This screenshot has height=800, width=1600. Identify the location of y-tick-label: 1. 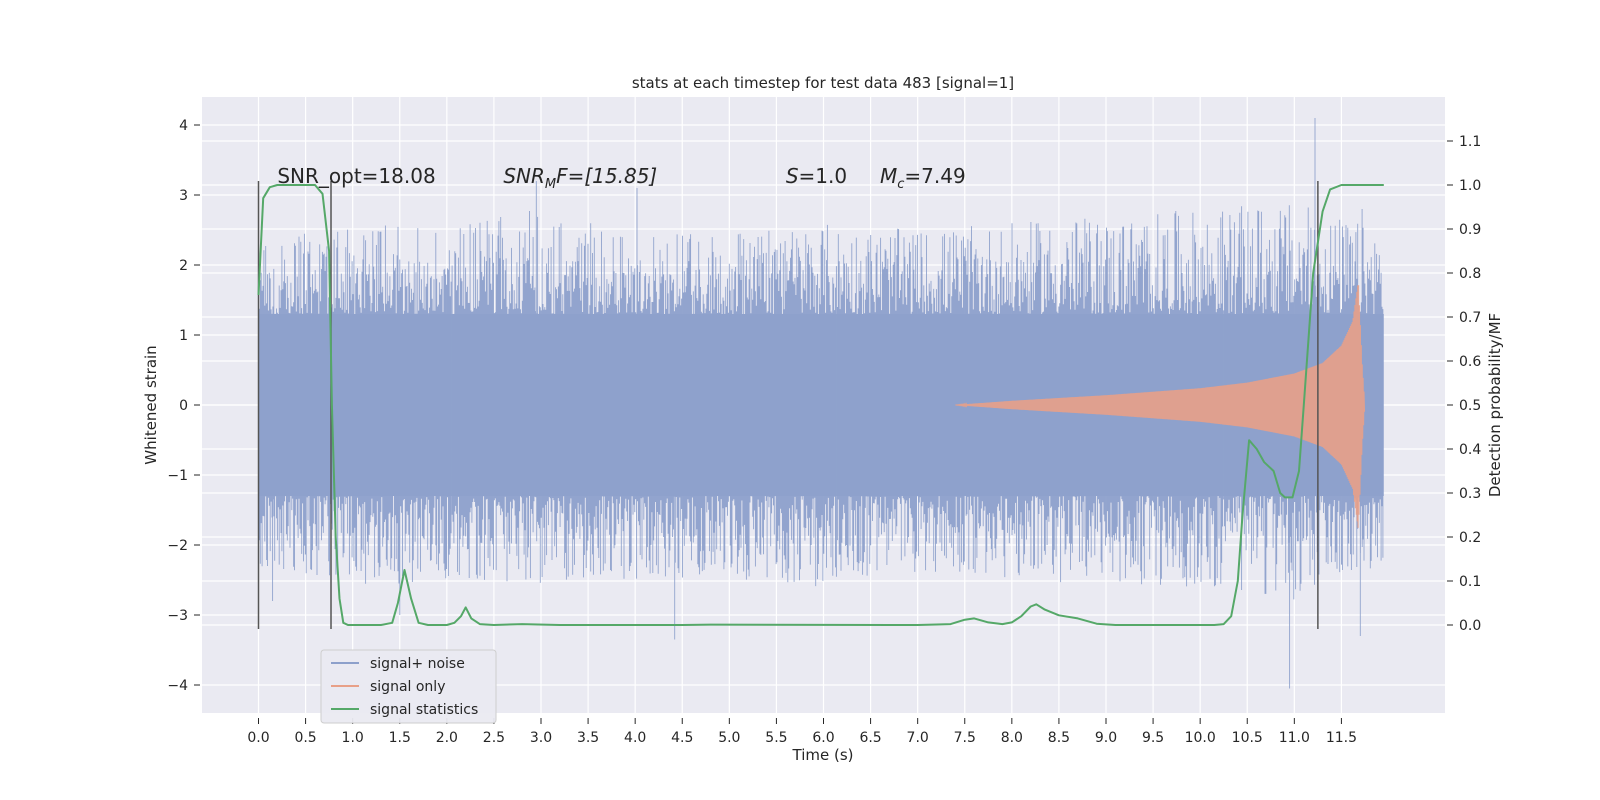
(183, 336).